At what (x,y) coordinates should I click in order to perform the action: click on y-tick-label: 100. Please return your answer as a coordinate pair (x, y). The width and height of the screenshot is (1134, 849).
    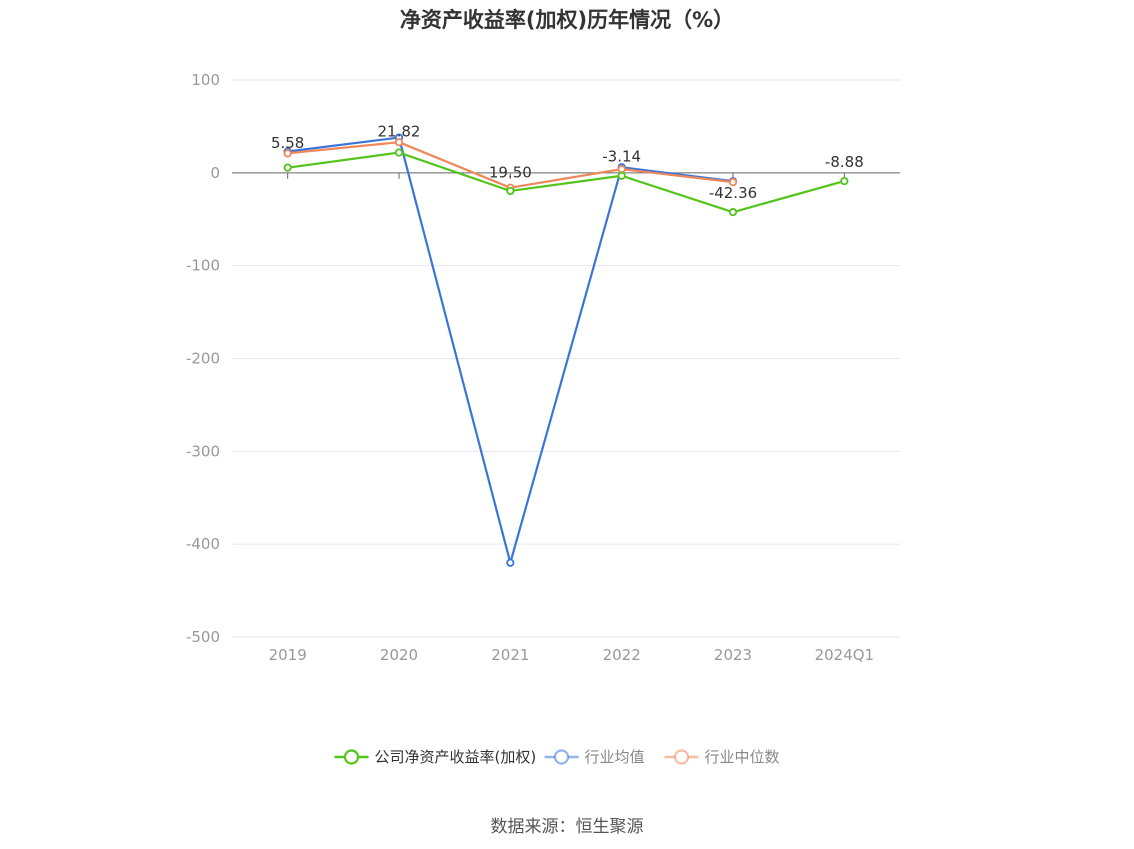
    Looking at the image, I should click on (205, 80).